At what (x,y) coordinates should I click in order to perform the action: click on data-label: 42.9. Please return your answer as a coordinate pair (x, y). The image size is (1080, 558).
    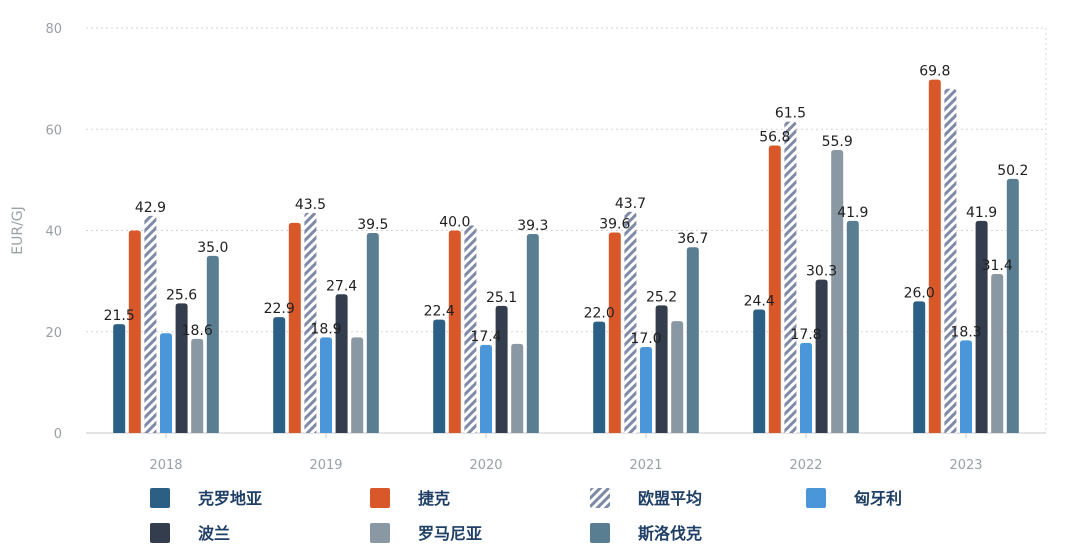
    Looking at the image, I should click on (150, 208).